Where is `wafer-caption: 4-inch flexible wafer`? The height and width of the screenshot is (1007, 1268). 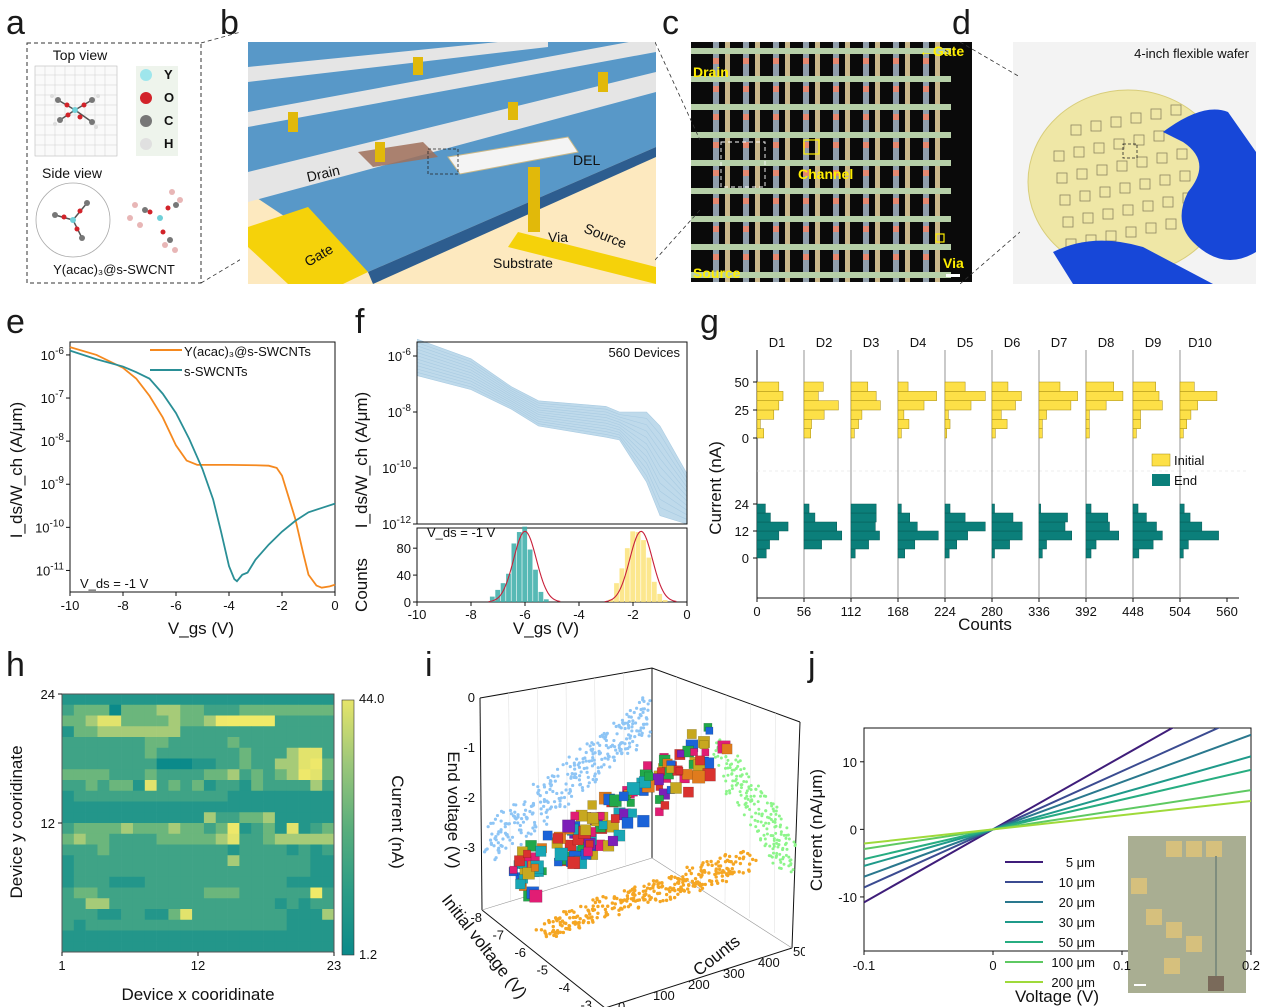 wafer-caption: 4-inch flexible wafer is located at coordinates (1192, 53).